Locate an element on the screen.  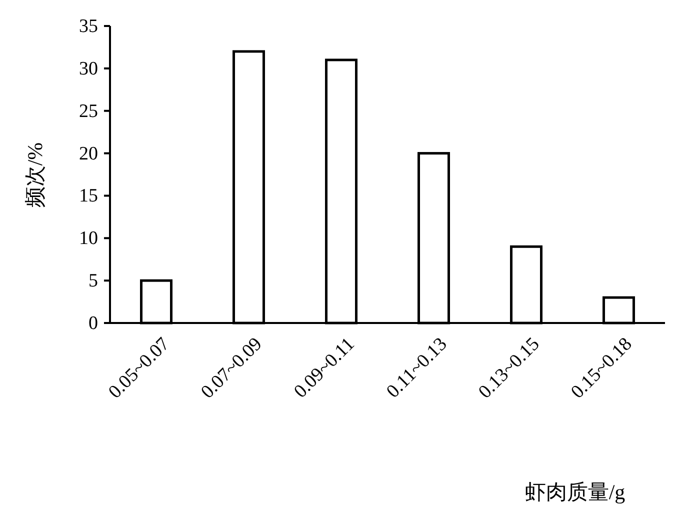
y-tick-label: 10 is located at coordinates (88, 239).